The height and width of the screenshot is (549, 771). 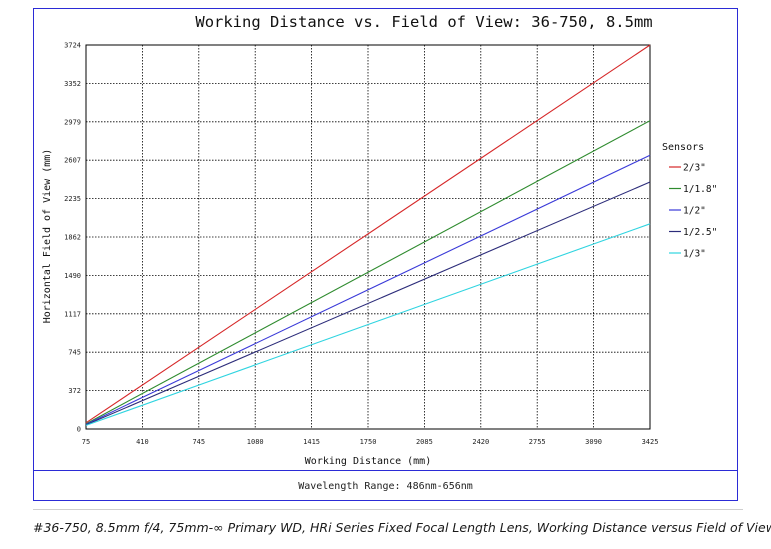 What do you see at coordinates (537, 442) in the screenshot?
I see `x-tick-label: 2755` at bounding box center [537, 442].